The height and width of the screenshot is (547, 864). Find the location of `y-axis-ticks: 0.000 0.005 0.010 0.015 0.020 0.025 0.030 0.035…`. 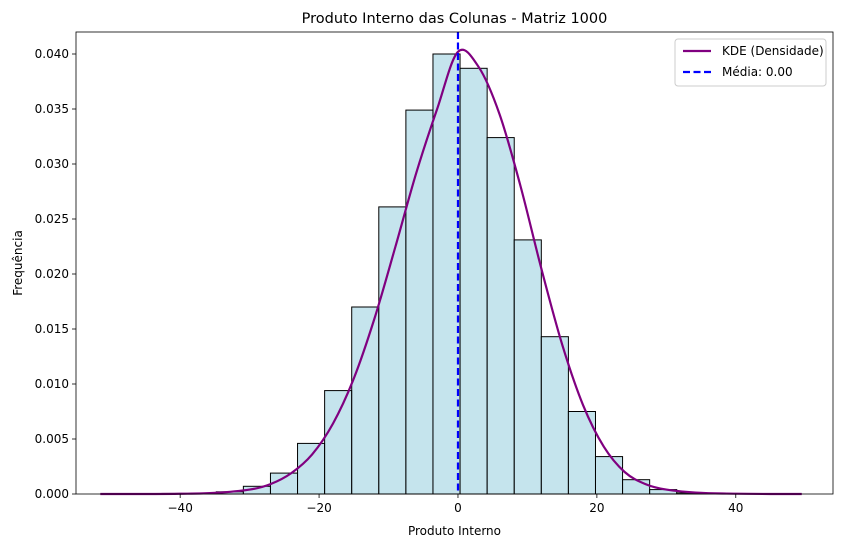

y-axis-ticks: 0.000 0.005 0.010 0.015 0.020 0.025 0.030 0.035… is located at coordinates (55, 274).